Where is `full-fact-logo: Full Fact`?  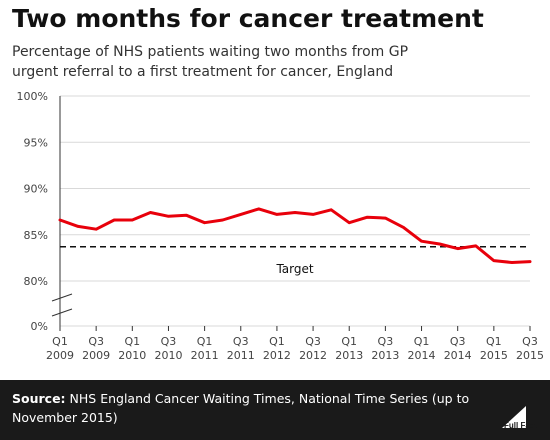 full-fact-logo: Full Fact is located at coordinates (520, 418).